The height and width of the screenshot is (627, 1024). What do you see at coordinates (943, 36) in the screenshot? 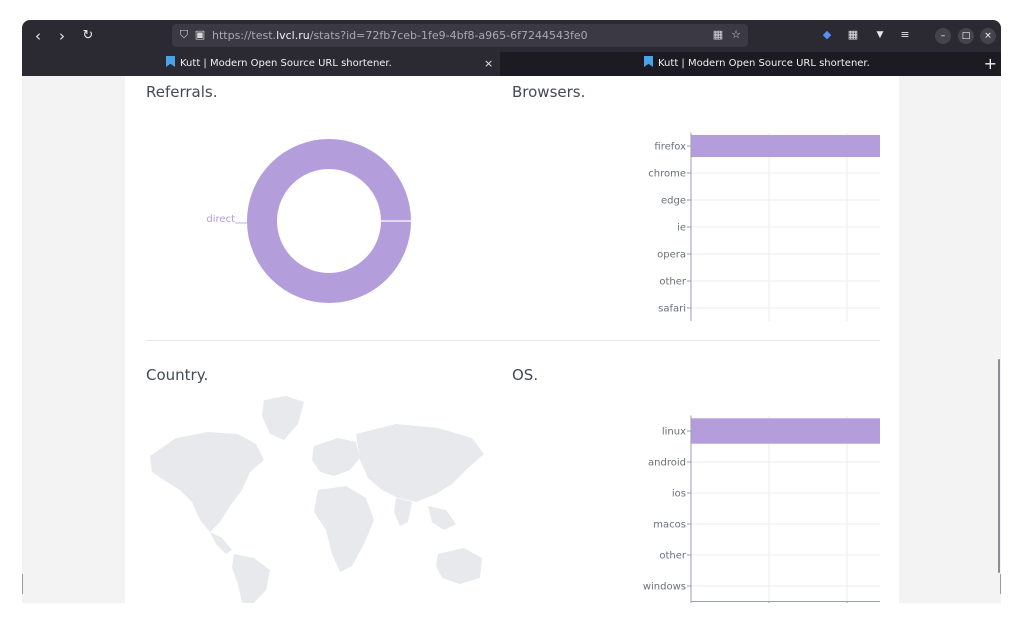
I see `minimize-window-icon: –` at bounding box center [943, 36].